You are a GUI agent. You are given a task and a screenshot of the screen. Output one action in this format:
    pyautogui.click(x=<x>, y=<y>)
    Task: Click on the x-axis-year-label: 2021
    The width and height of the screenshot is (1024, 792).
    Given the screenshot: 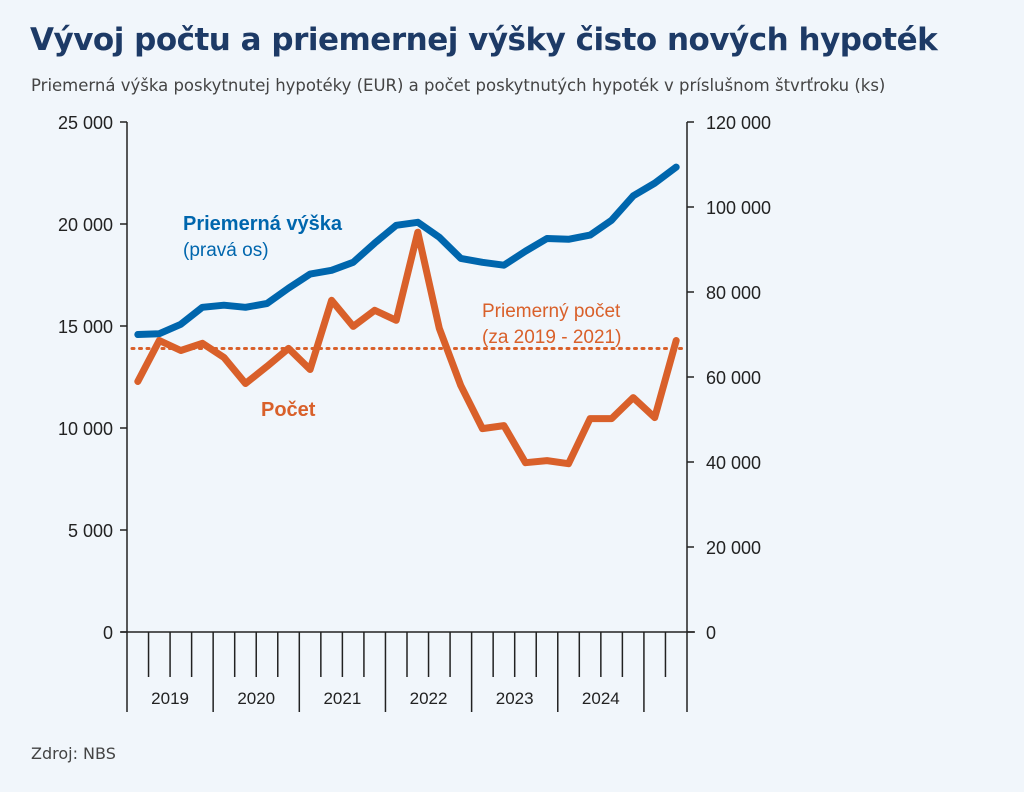 What is the action you would take?
    pyautogui.click(x=342, y=698)
    